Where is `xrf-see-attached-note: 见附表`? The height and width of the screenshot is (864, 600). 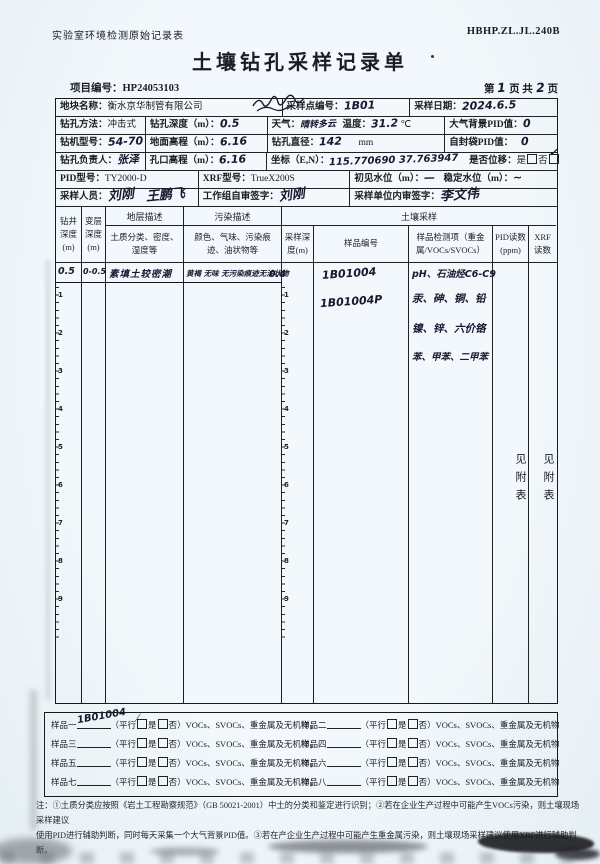
xrf-see-attached-note: 见附表 is located at coordinates (548, 480).